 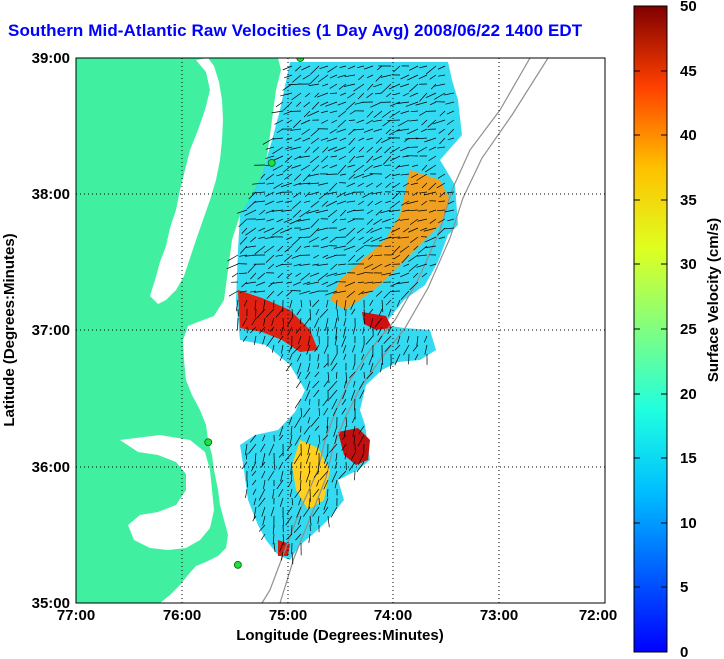 I want to click on y-tick-label: 36:00, so click(x=51, y=467).